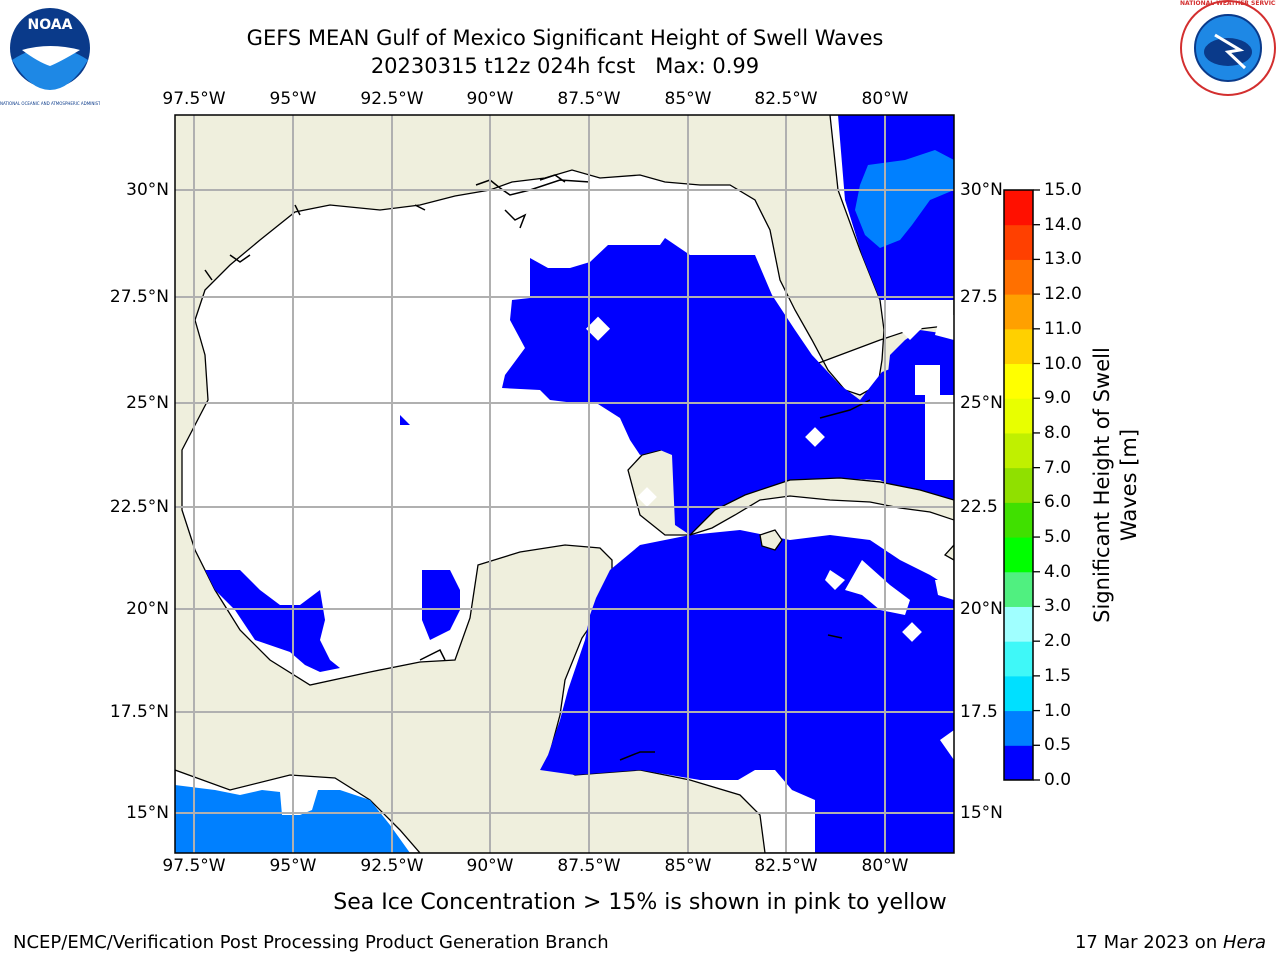  What do you see at coordinates (821, 506) in the screenshot?
I see `cuba` at bounding box center [821, 506].